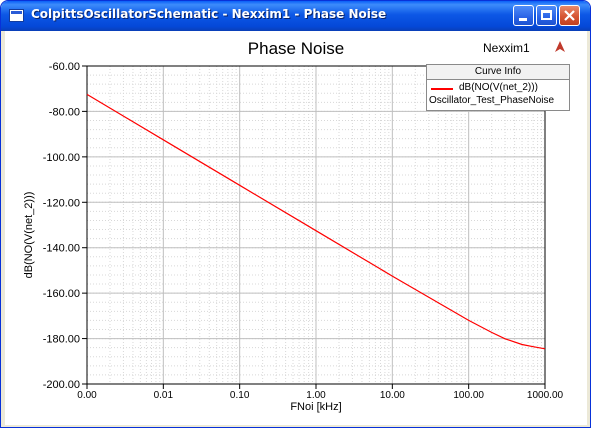  I want to click on x-tick-label: 1.00, so click(316, 395).